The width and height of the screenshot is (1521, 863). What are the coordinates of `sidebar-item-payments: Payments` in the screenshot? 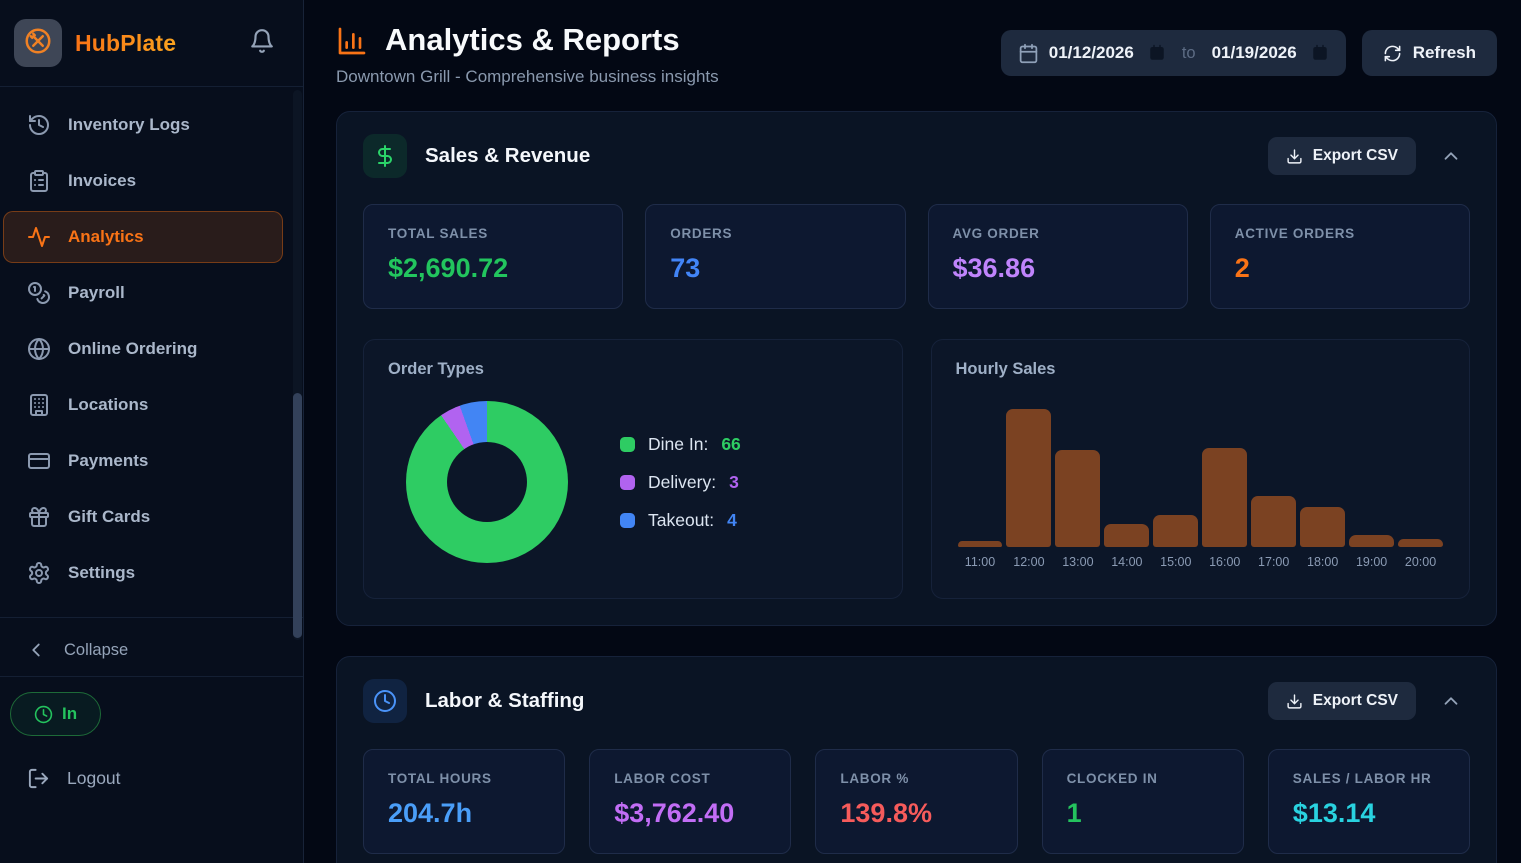 It's located at (143, 461).